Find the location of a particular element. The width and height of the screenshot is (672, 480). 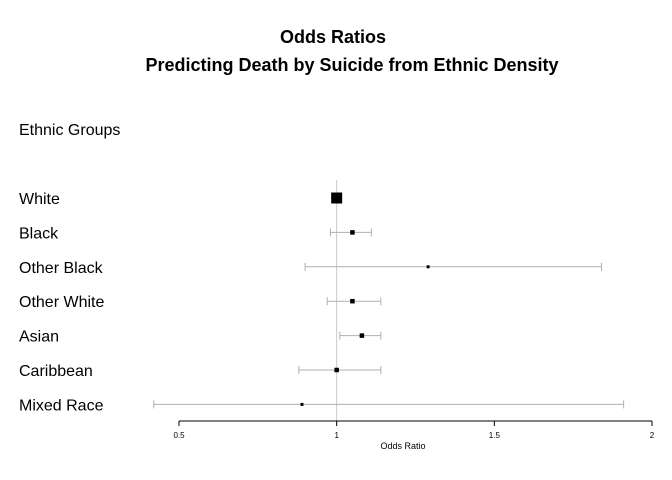

row-label: Other White is located at coordinates (61, 302).